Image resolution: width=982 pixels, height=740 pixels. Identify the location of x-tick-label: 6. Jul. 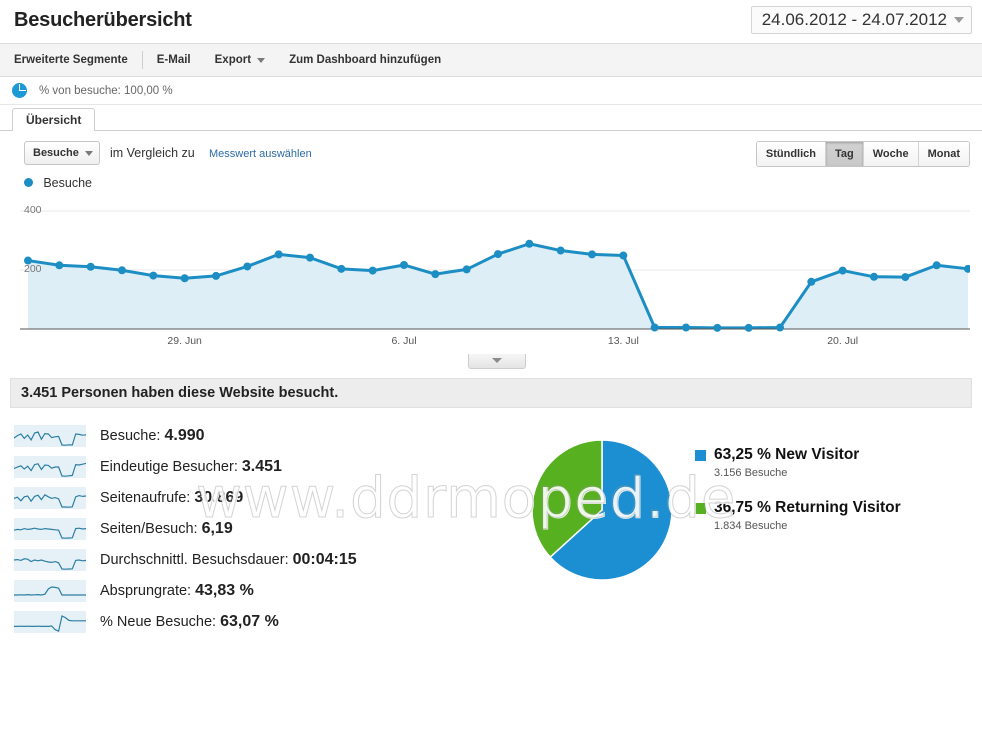
(404, 341).